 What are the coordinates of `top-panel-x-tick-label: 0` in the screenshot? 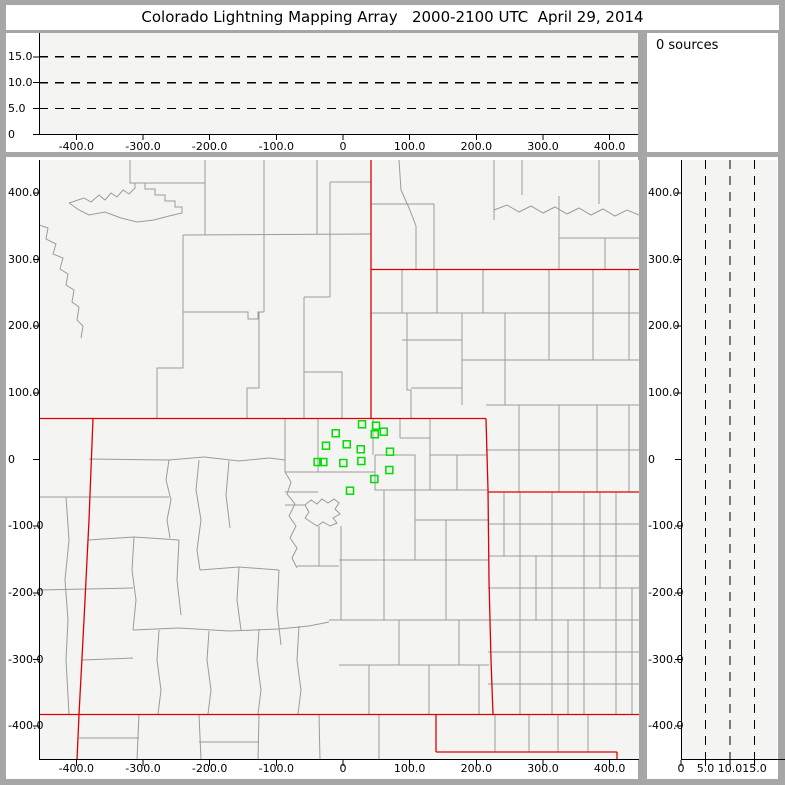 It's located at (343, 146).